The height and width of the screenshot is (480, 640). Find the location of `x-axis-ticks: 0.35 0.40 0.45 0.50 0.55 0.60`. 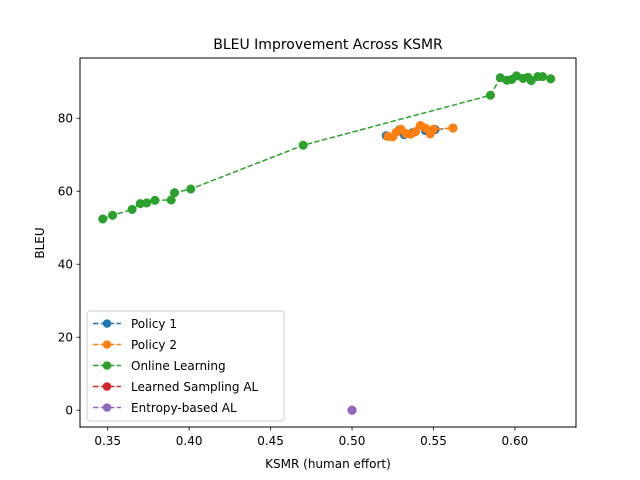

x-axis-ticks: 0.35 0.40 0.45 0.50 0.55 0.60 is located at coordinates (311, 437).